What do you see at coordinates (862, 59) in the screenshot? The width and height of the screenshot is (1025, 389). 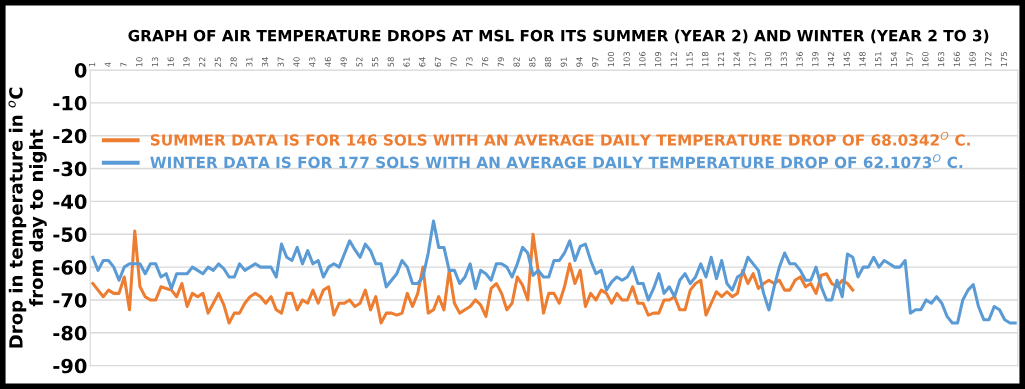 I see `x-tick-label: 148` at bounding box center [862, 59].